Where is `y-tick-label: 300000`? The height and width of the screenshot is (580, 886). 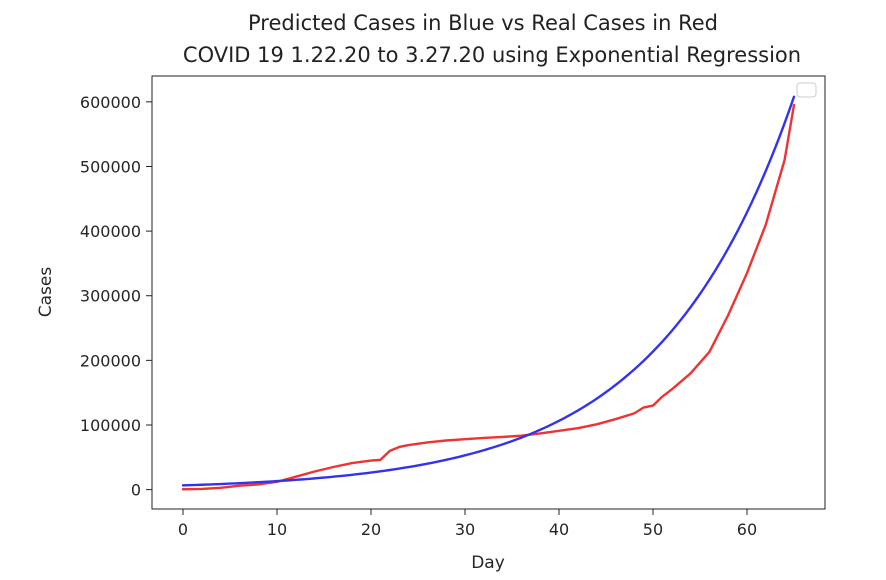 y-tick-label: 300000 is located at coordinates (110, 296).